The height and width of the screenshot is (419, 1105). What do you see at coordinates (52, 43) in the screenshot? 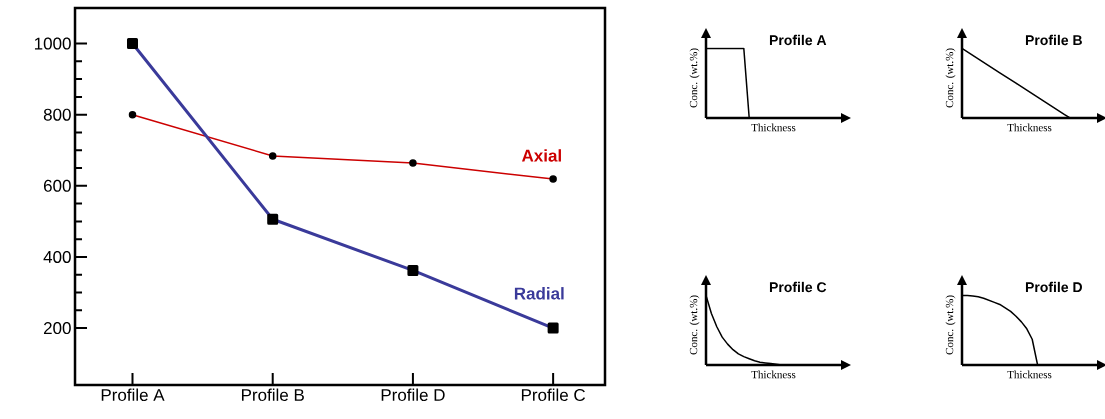
I see `y-tick-label: 1000` at bounding box center [52, 43].